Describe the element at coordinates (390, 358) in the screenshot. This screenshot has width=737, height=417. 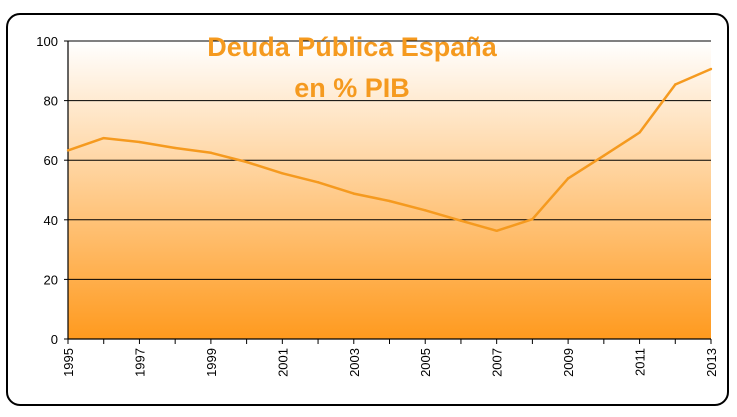
I see `x-axis-ticks: 1995 1997 1999 2001 2003 2005 2007 2009 2011 2013` at that location.